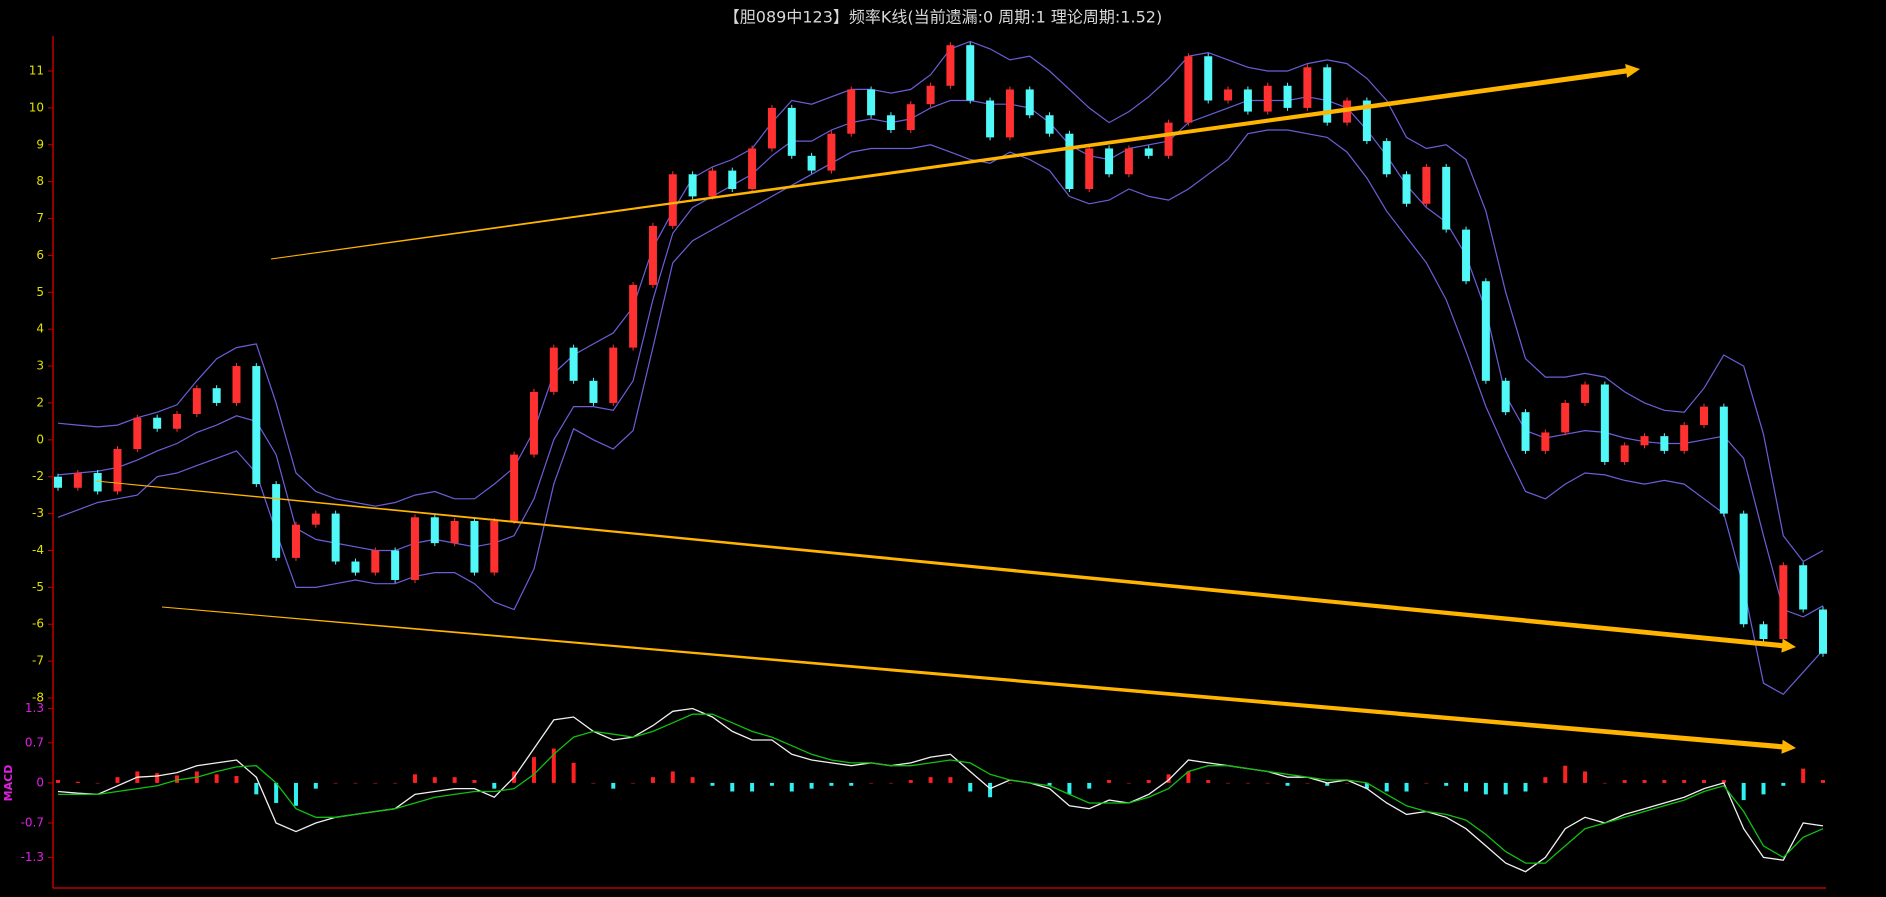 This screenshot has width=1886, height=897. I want to click on y-tick-label: 11, so click(36, 71).